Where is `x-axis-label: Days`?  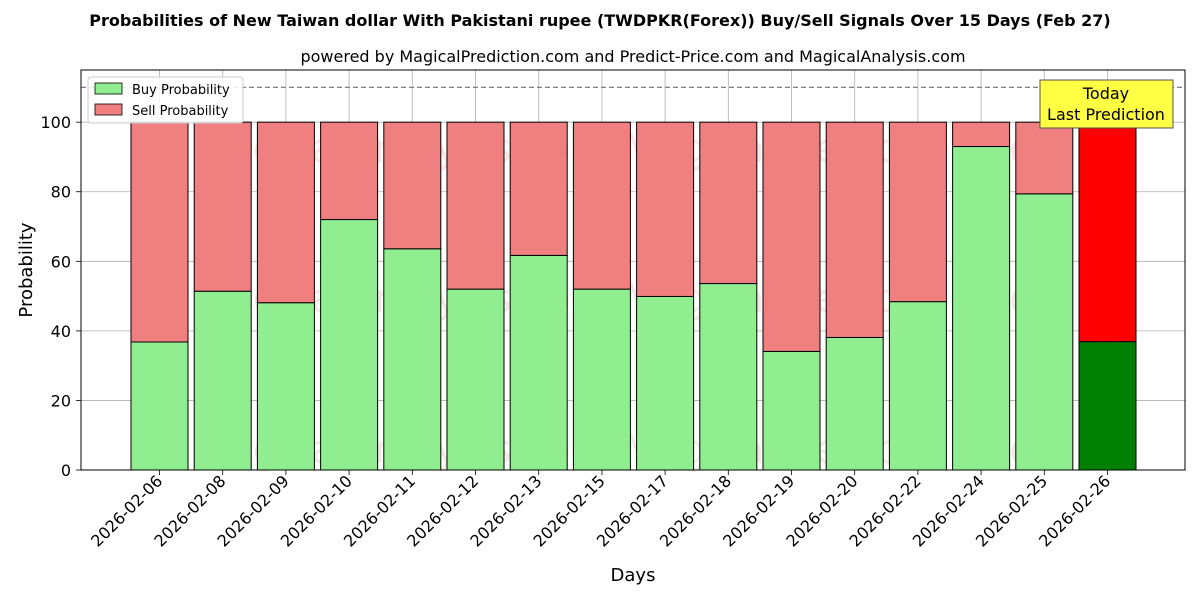 x-axis-label: Days is located at coordinates (633, 575).